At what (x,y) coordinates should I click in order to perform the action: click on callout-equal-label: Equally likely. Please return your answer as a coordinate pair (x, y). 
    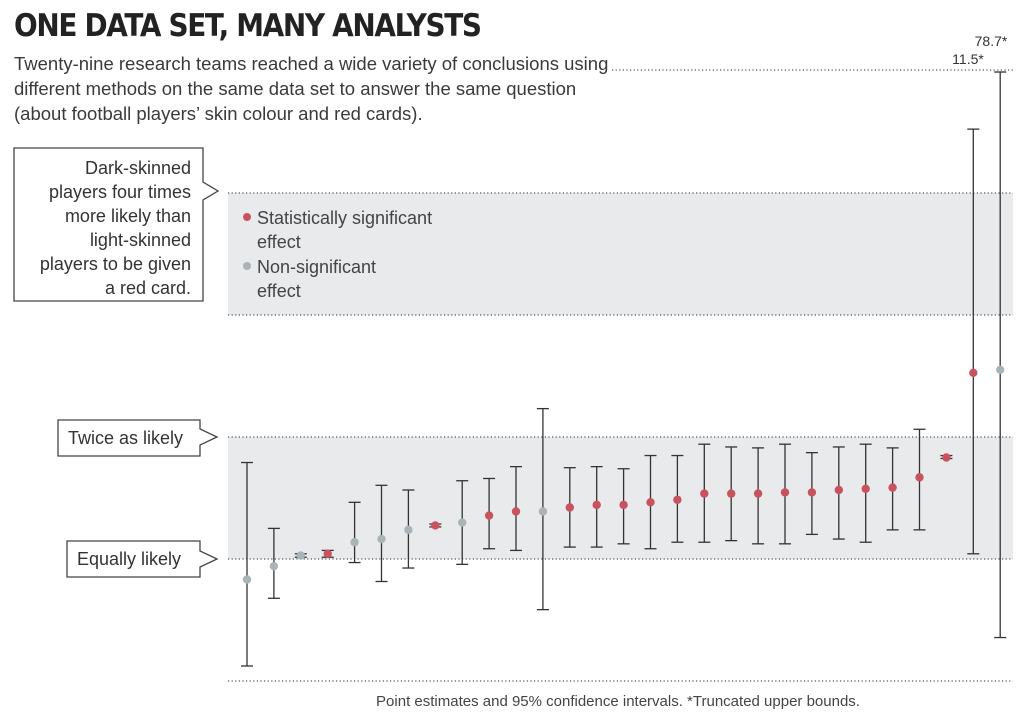
    Looking at the image, I should click on (129, 559).